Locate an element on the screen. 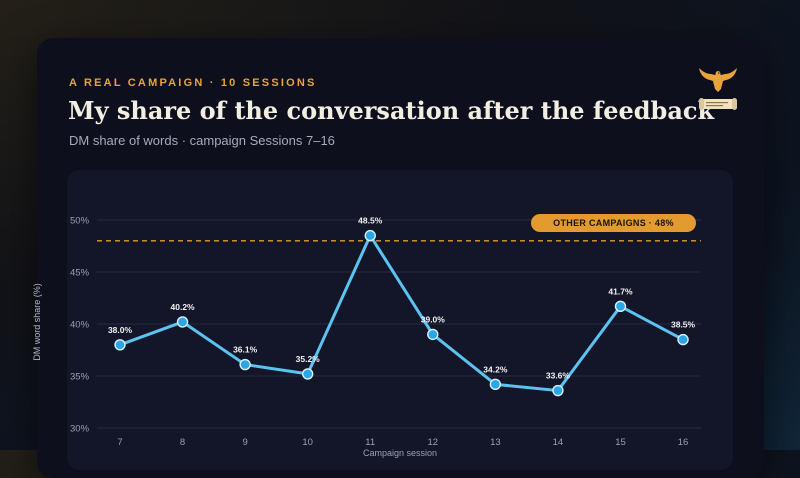  data-label: 38.0% is located at coordinates (120, 330).